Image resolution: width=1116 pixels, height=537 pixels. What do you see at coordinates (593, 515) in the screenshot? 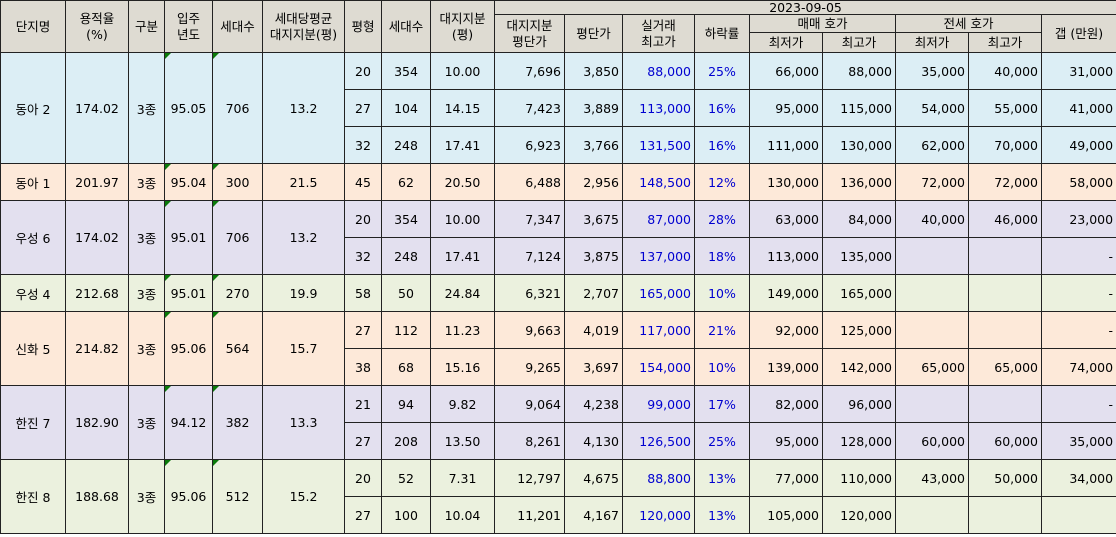
I see `price-per-pyeong: 4,167` at bounding box center [593, 515].